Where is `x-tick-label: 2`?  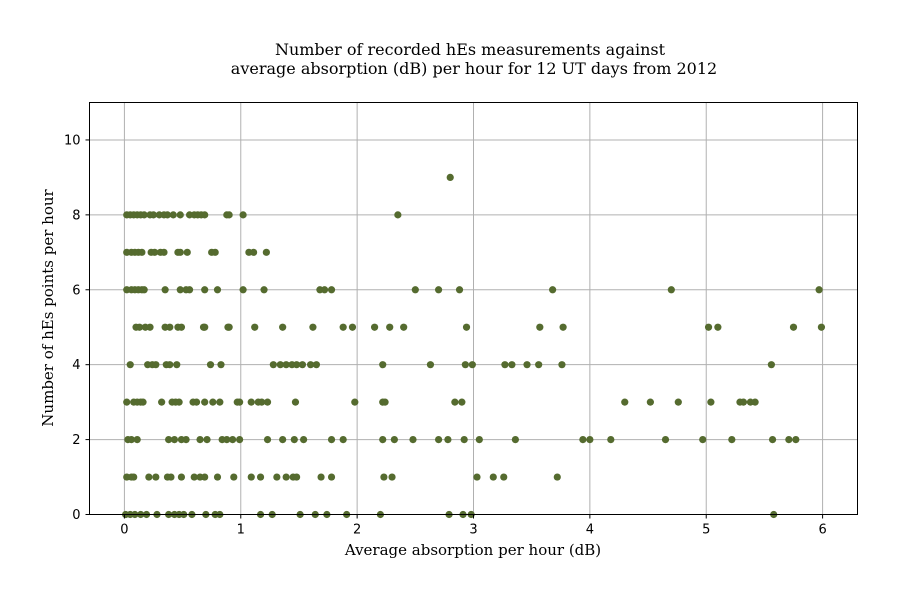 x-tick-label: 2 is located at coordinates (357, 530).